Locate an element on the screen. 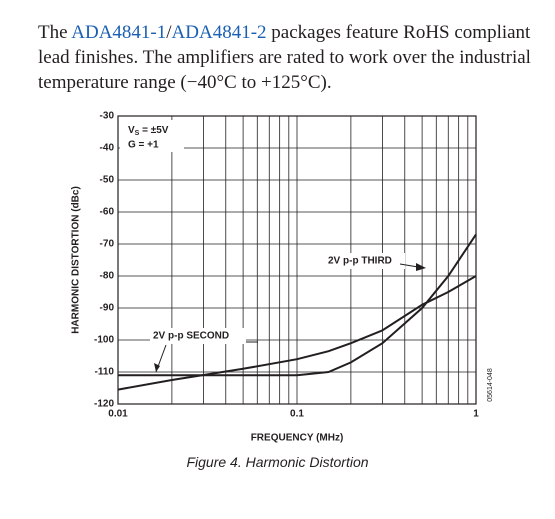 The height and width of the screenshot is (519, 555). conditions-box is located at coordinates (152, 136).